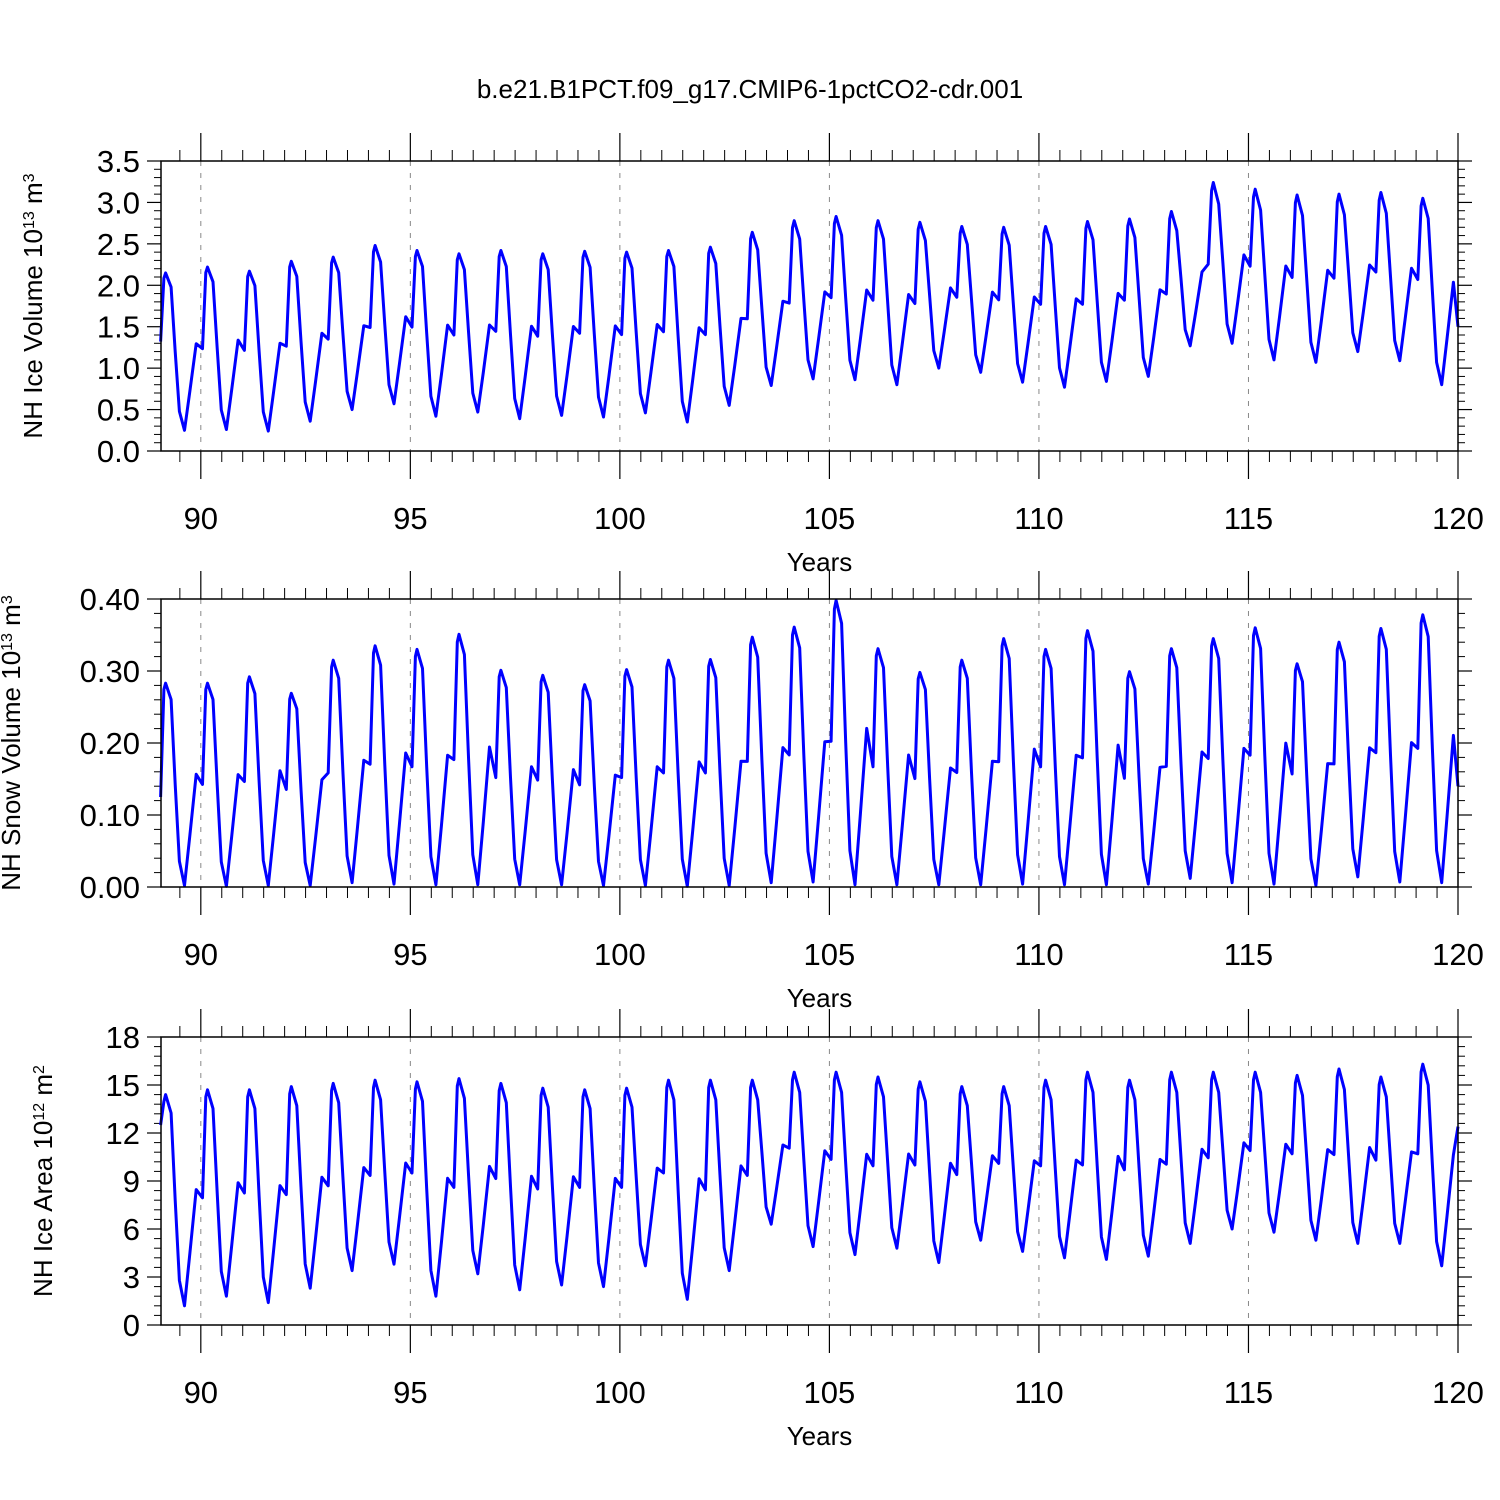 This screenshot has height=1500, width=1500. What do you see at coordinates (110, 599) in the screenshot?
I see `y-tick-label: 0.40` at bounding box center [110, 599].